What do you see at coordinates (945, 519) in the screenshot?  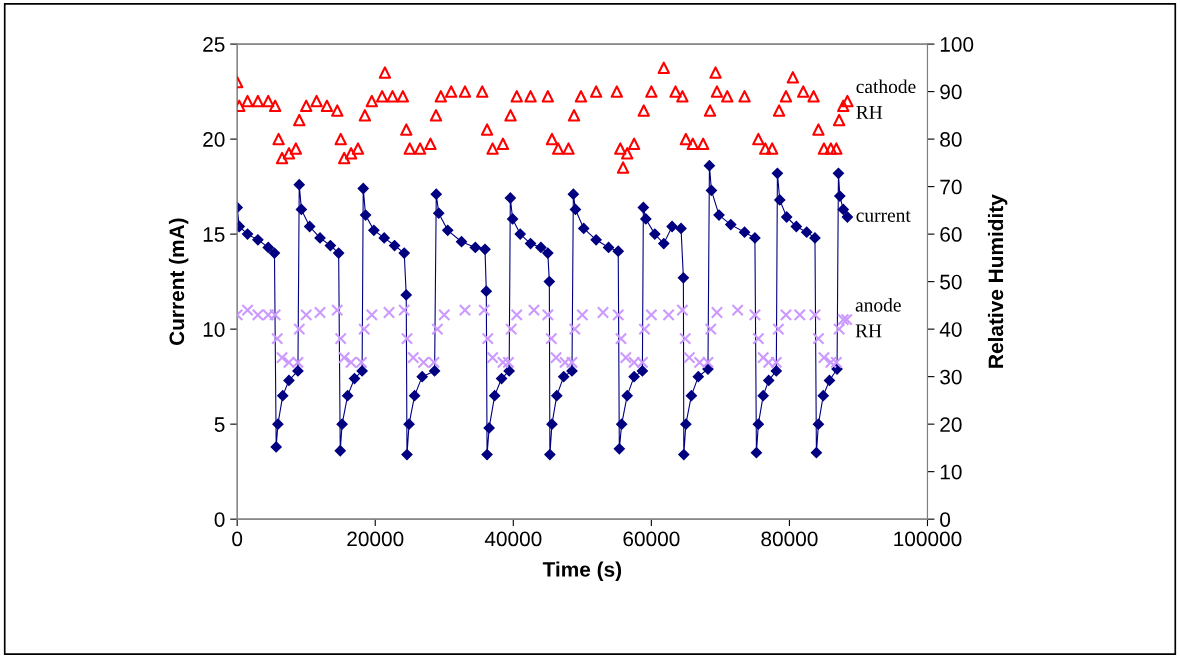 I see `y2-tick-label: 0` at bounding box center [945, 519].